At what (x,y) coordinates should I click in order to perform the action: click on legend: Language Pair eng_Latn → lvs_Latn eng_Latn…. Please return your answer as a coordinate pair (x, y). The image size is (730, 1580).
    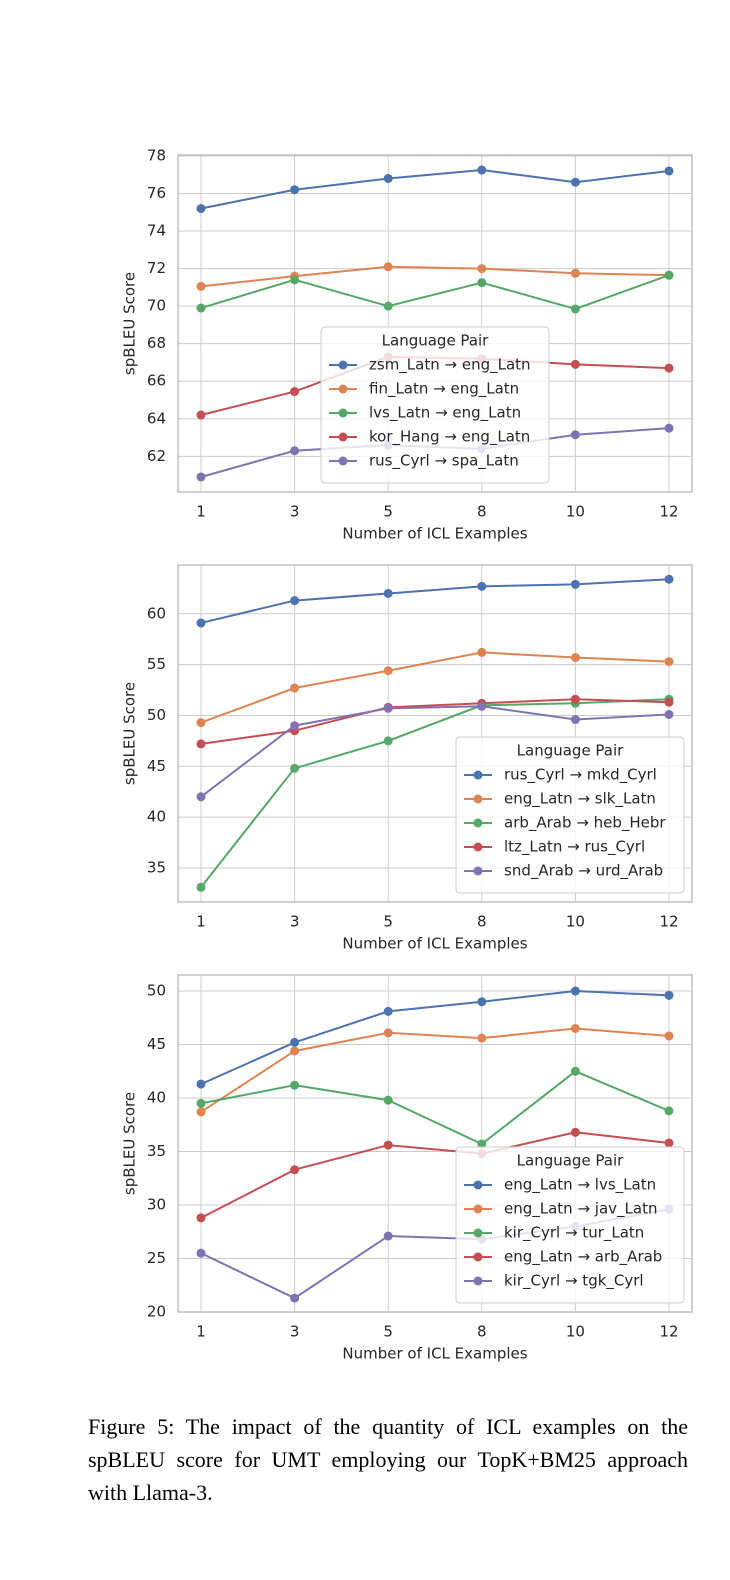
    Looking at the image, I should click on (570, 1225).